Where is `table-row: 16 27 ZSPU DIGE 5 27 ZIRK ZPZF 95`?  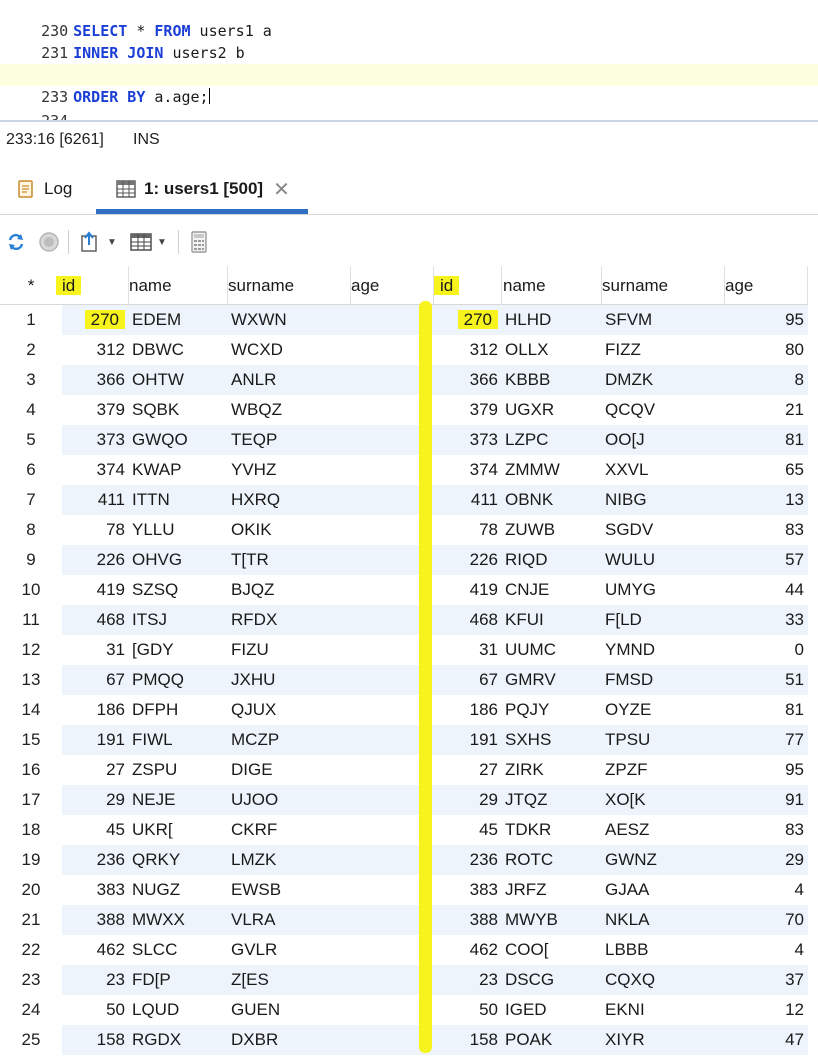 table-row: 16 27 ZSPU DIGE 5 27 ZIRK ZPZF 95 is located at coordinates (409, 770).